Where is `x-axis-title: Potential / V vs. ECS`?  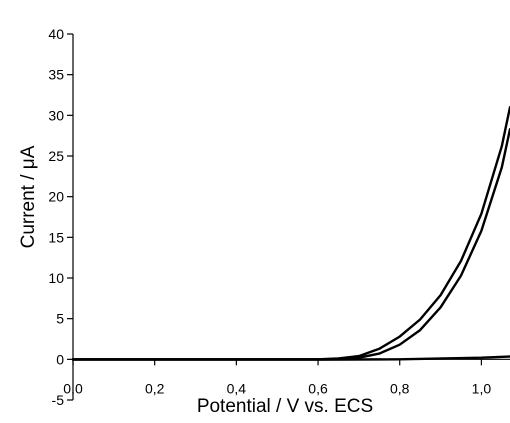
x-axis-title: Potential / V vs. ECS is located at coordinates (285, 406).